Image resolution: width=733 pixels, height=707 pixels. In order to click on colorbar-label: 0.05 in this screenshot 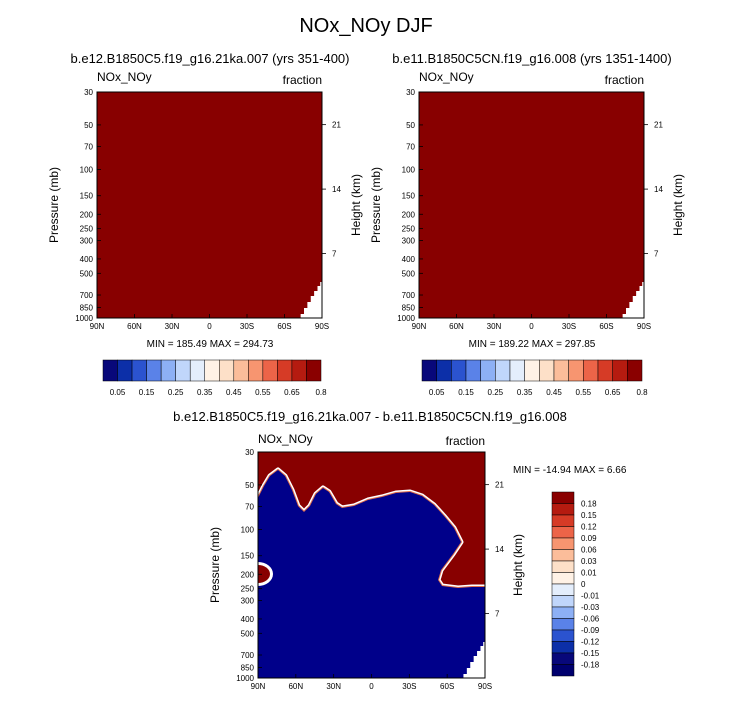, I will do `click(437, 392)`.